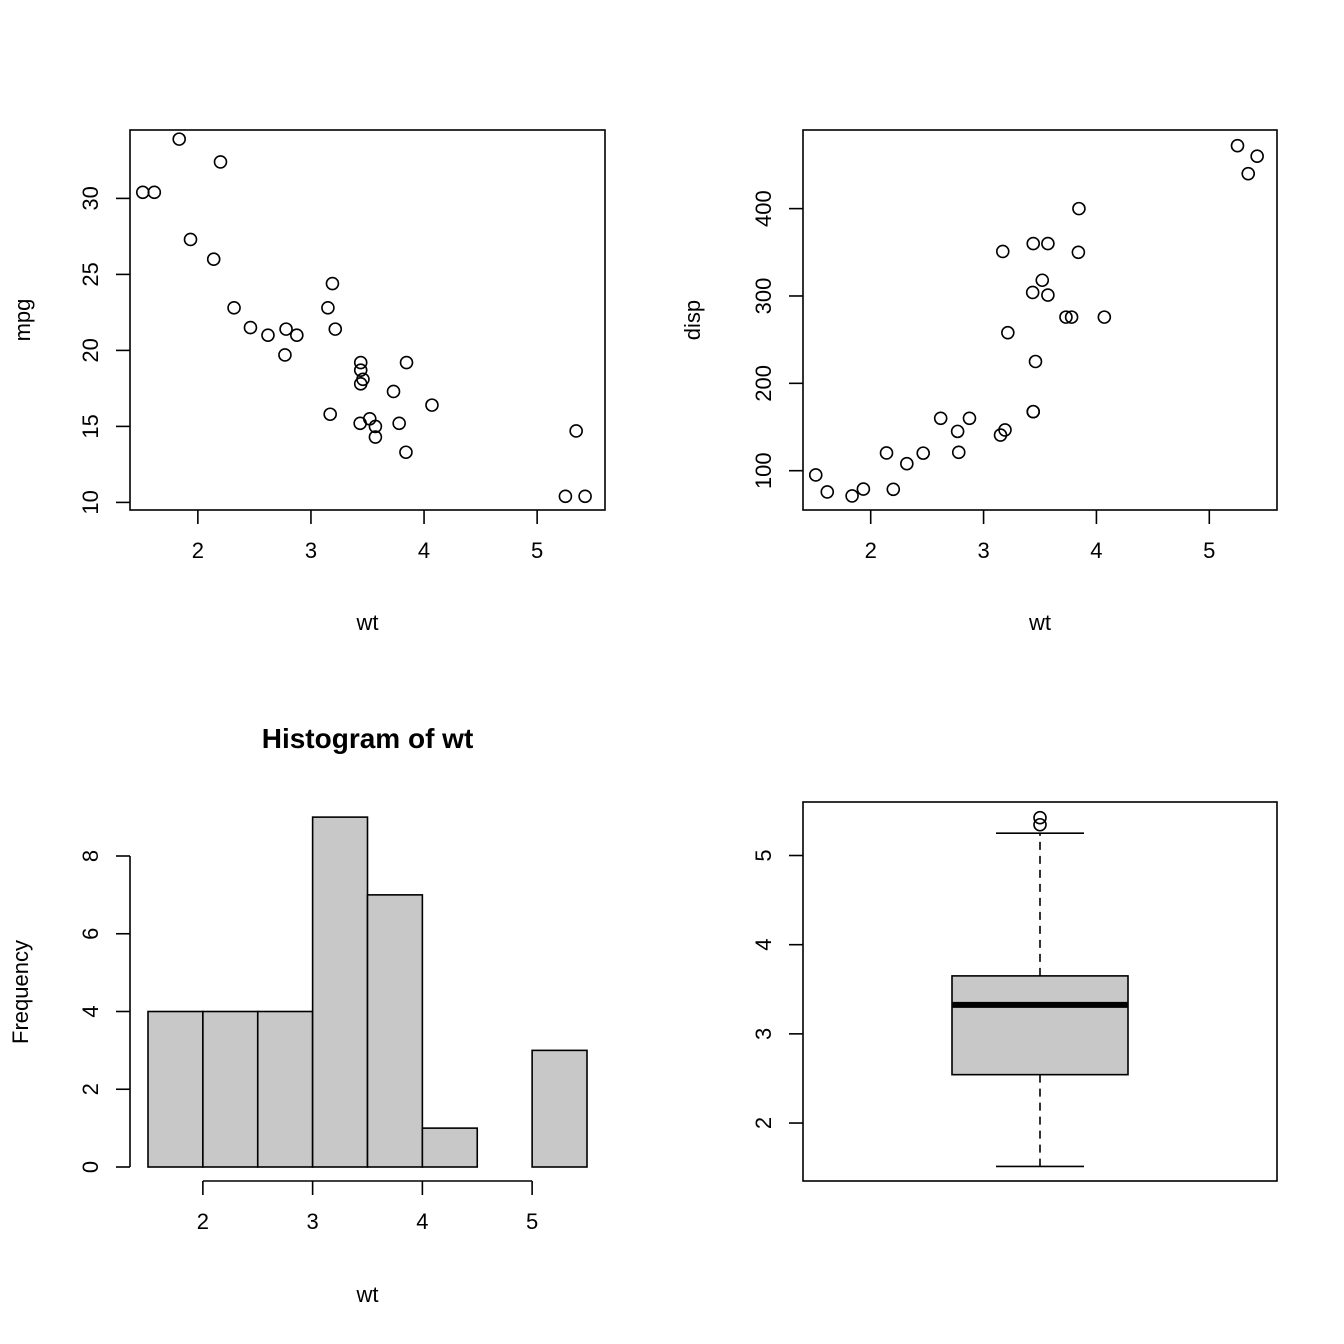 The height and width of the screenshot is (1344, 1344). I want to click on x-tick-label: 5, so click(1209, 550).